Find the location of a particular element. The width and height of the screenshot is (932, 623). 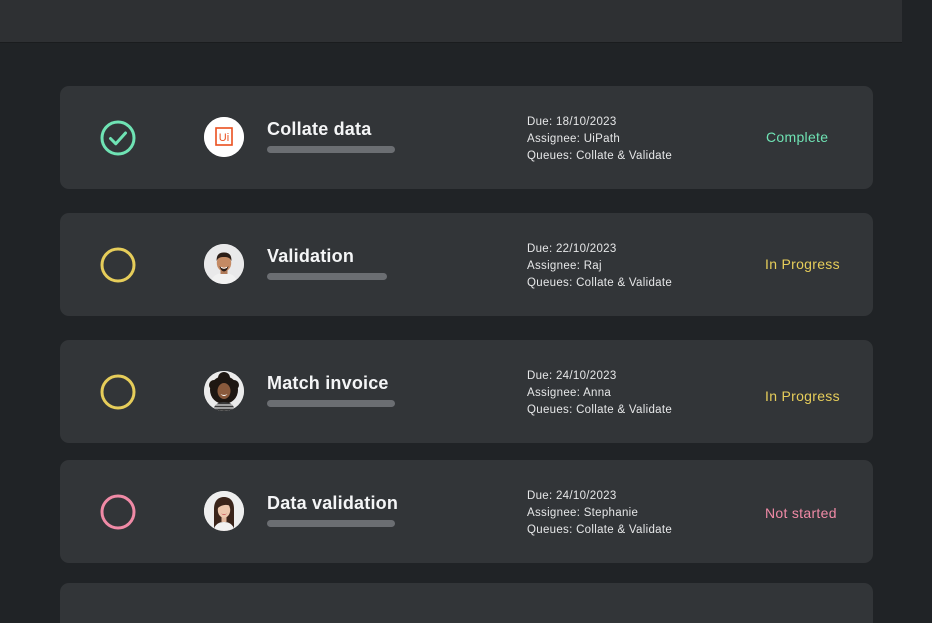

task-assignee: Assignee: Anna is located at coordinates (569, 393).